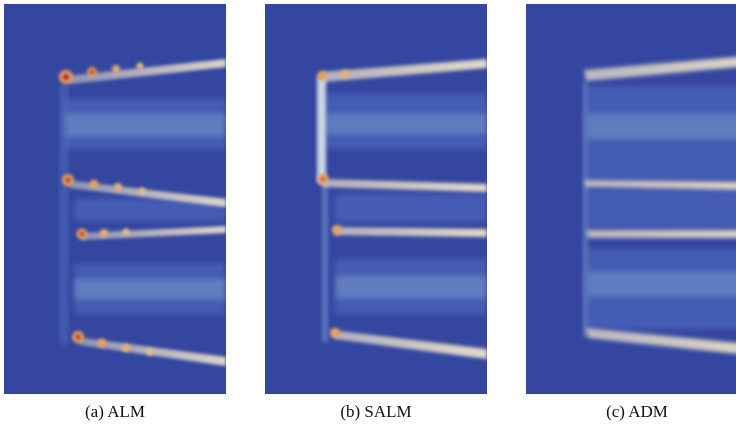  What do you see at coordinates (376, 411) in the screenshot?
I see `caption-salm: (b) SALM` at bounding box center [376, 411].